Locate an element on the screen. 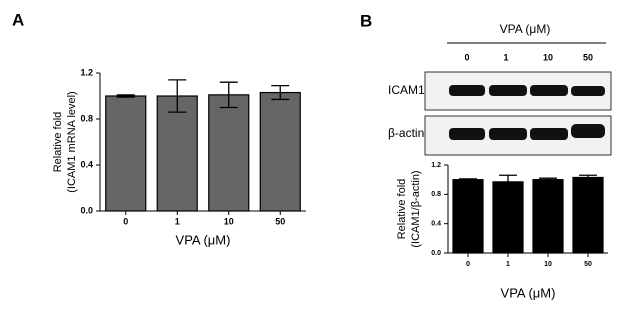 The width and height of the screenshot is (635, 309). lane-label: 10 is located at coordinates (548, 57).